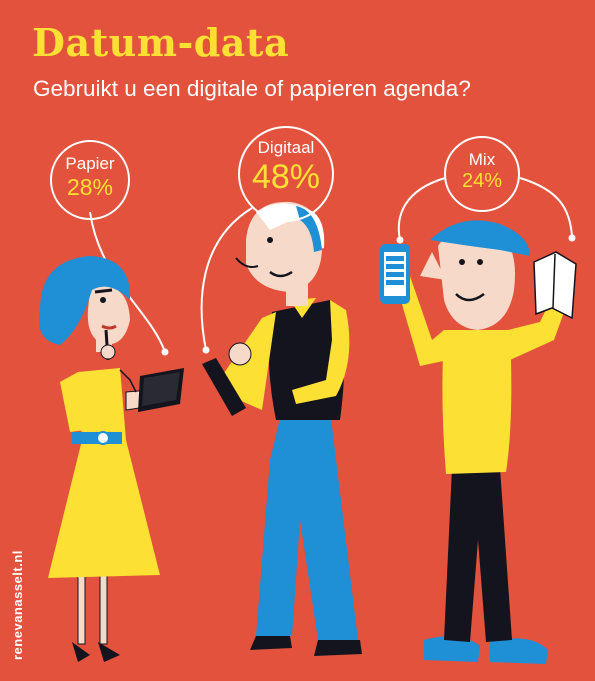  What do you see at coordinates (421, 209) in the screenshot?
I see `connector-mix-left` at bounding box center [421, 209].